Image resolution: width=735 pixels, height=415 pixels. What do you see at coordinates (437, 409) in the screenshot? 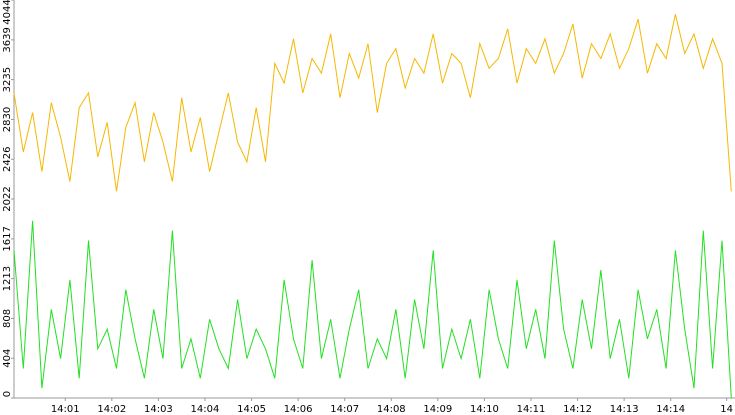
I see `x-tick-label: 14:09` at bounding box center [437, 409].